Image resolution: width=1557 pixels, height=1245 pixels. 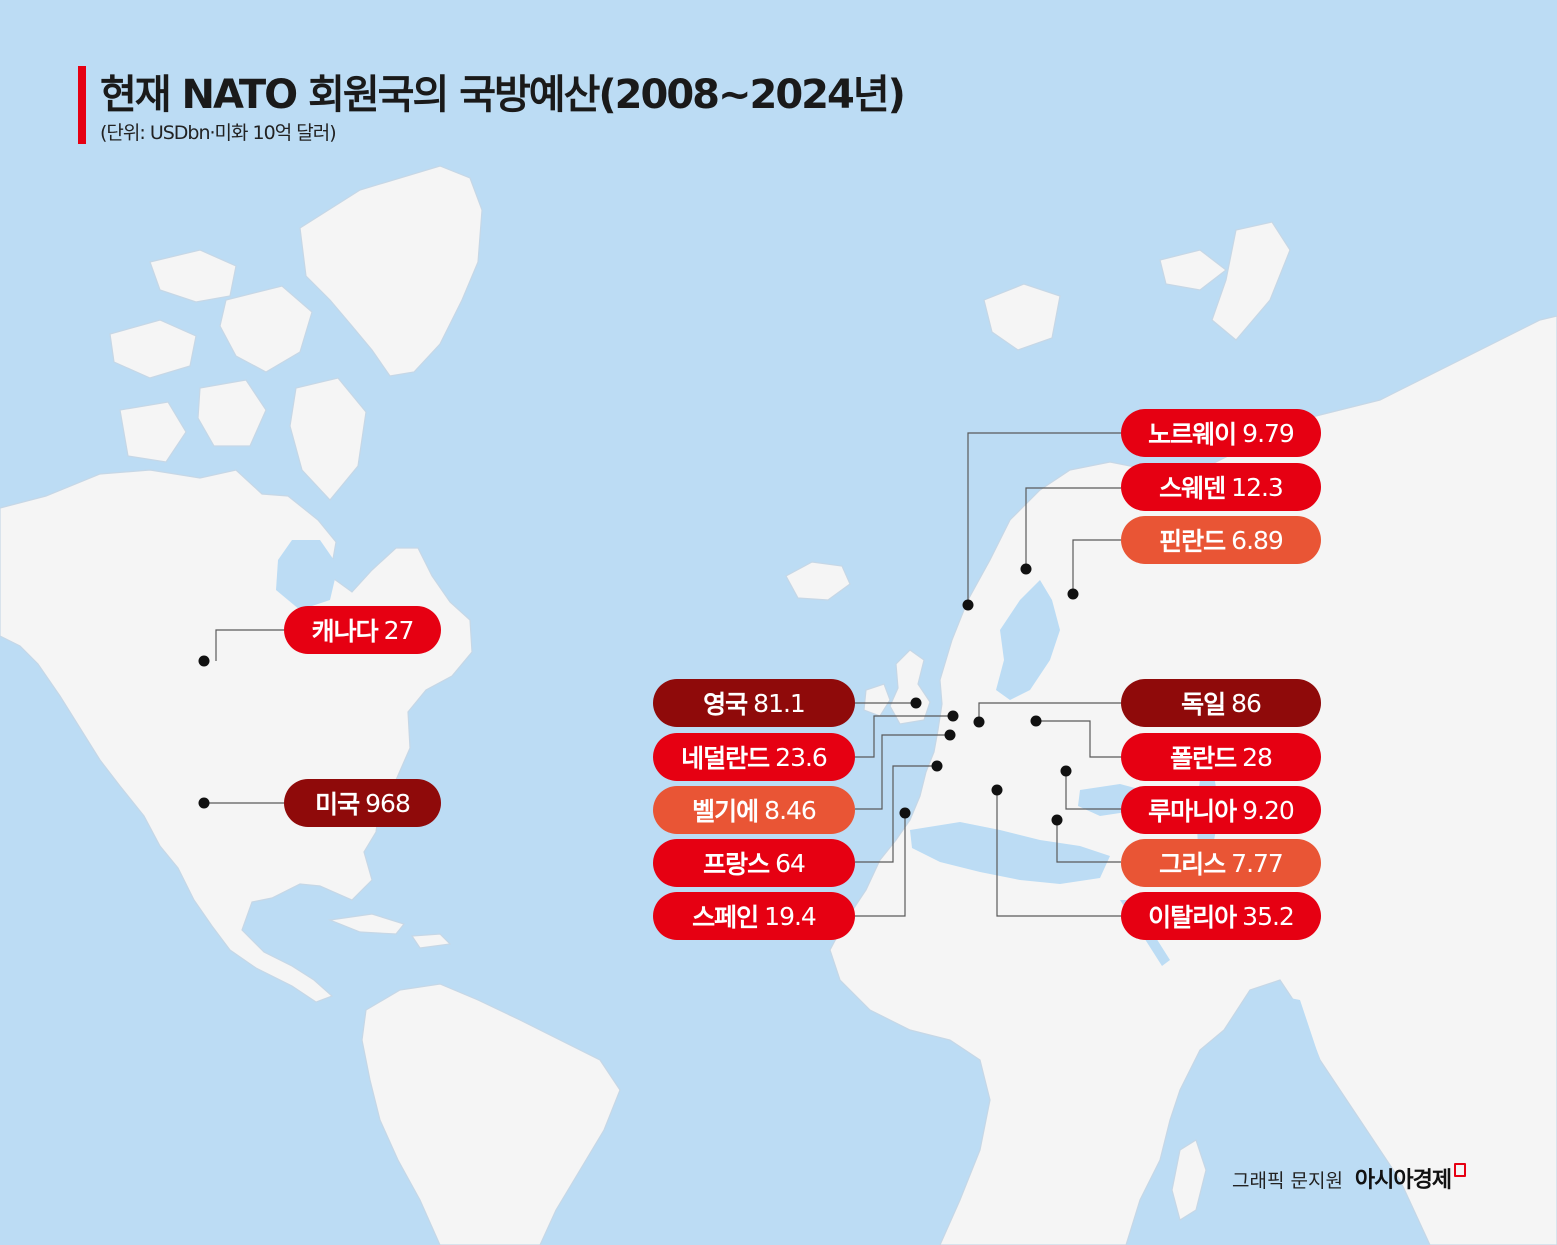 What do you see at coordinates (1192, 864) in the screenshot?
I see `country-name: 그리스` at bounding box center [1192, 864].